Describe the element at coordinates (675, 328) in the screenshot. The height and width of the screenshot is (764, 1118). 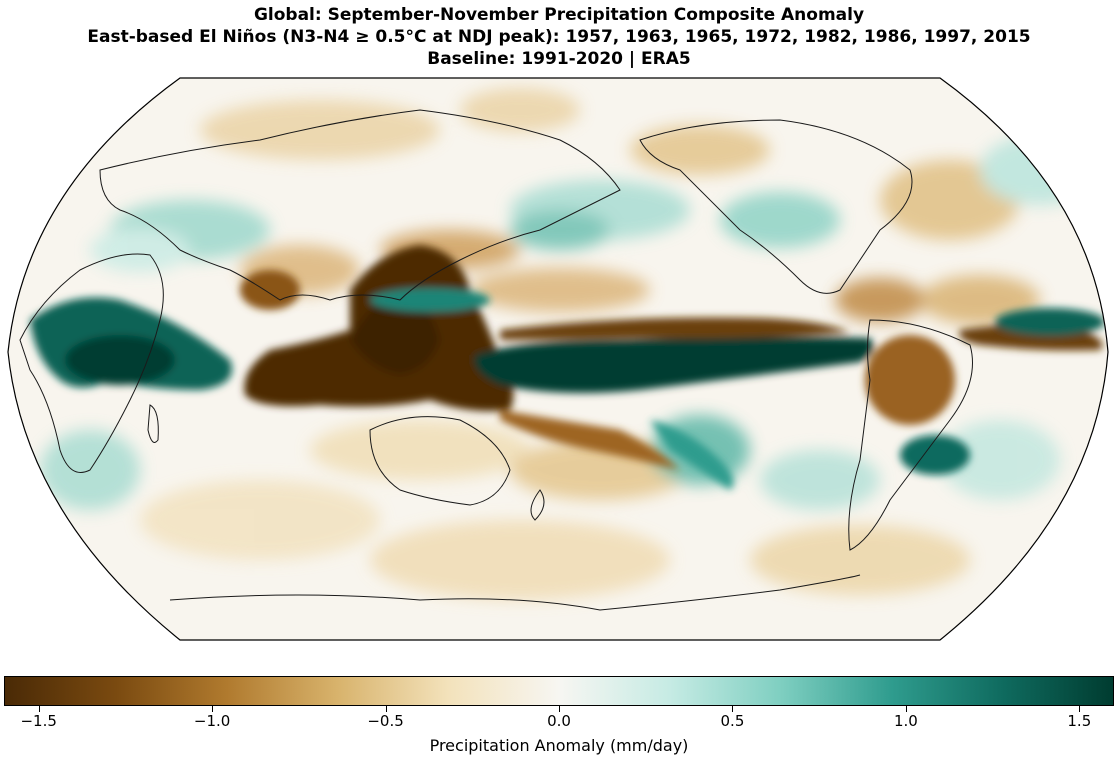
I see `dry-itcz-north-pacific` at that location.